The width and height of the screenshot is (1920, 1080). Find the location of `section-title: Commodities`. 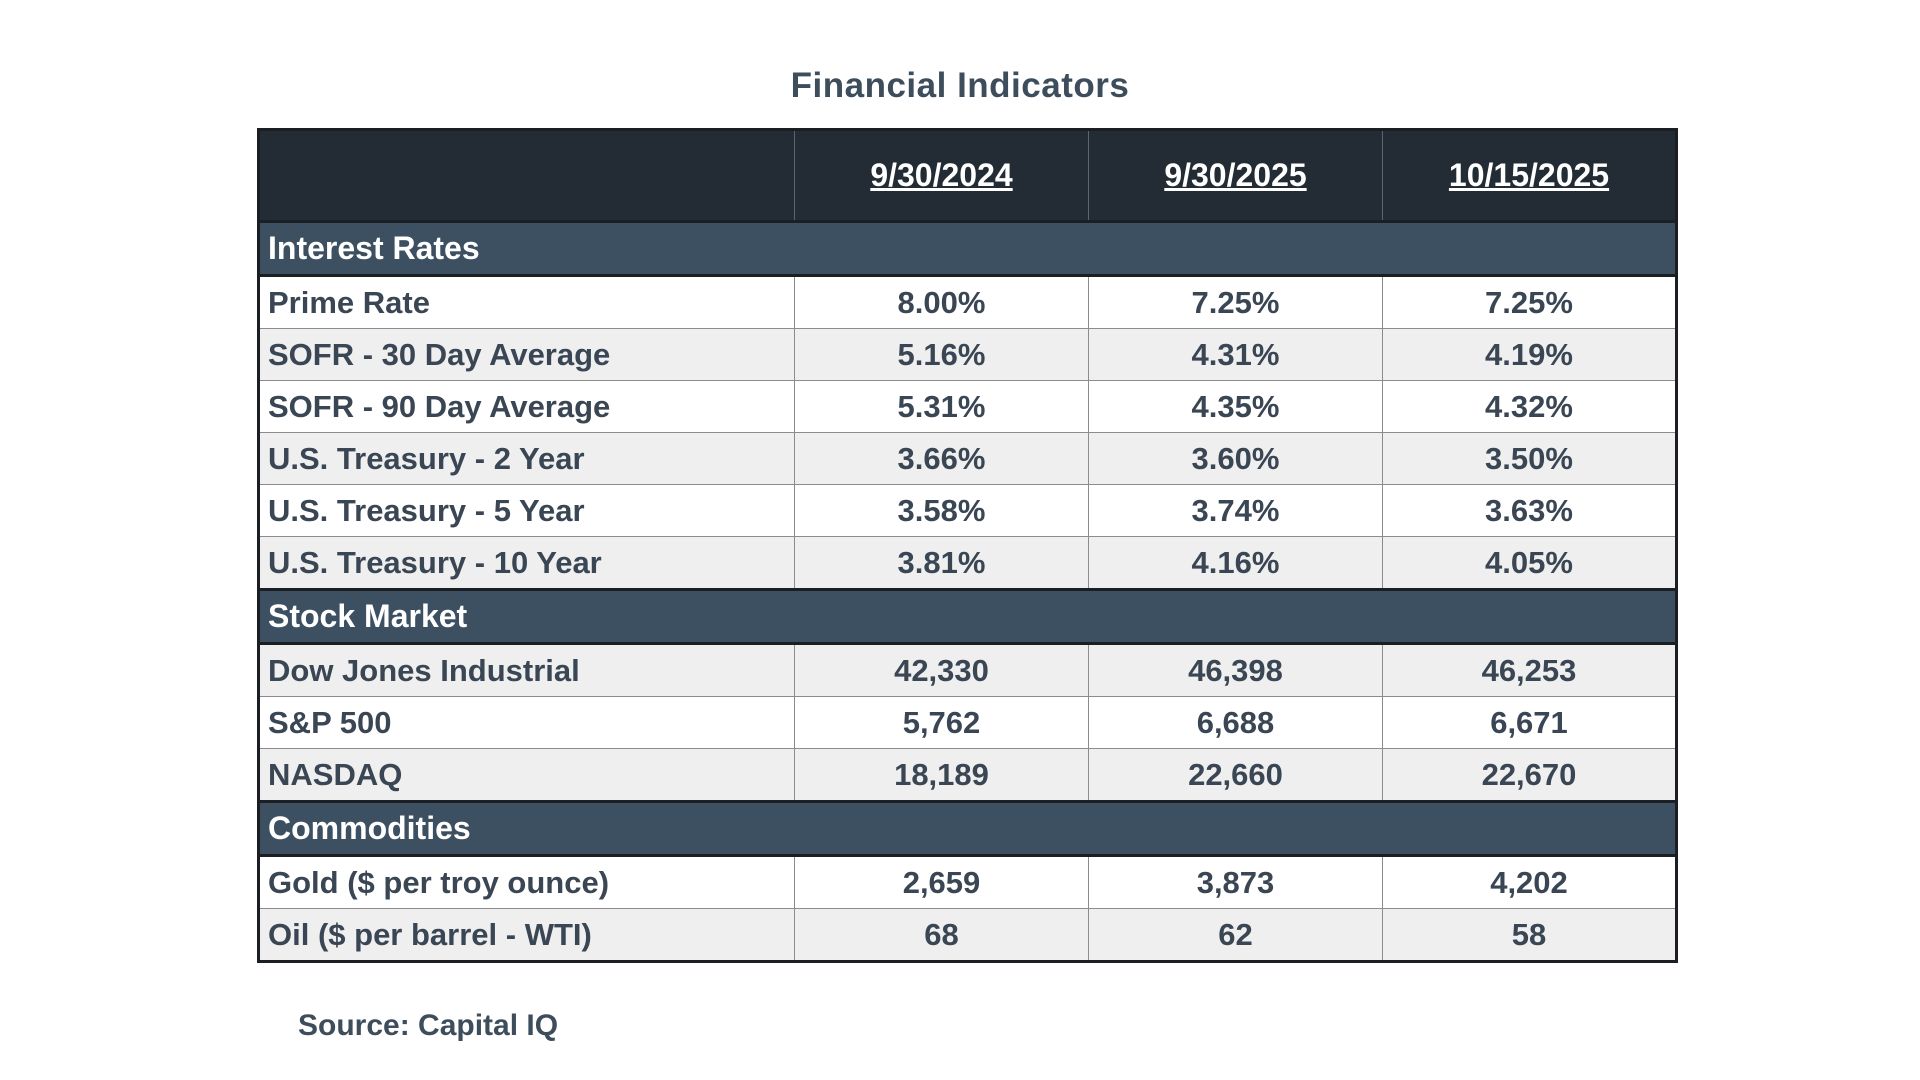

section-title: Commodities is located at coordinates (967, 828).